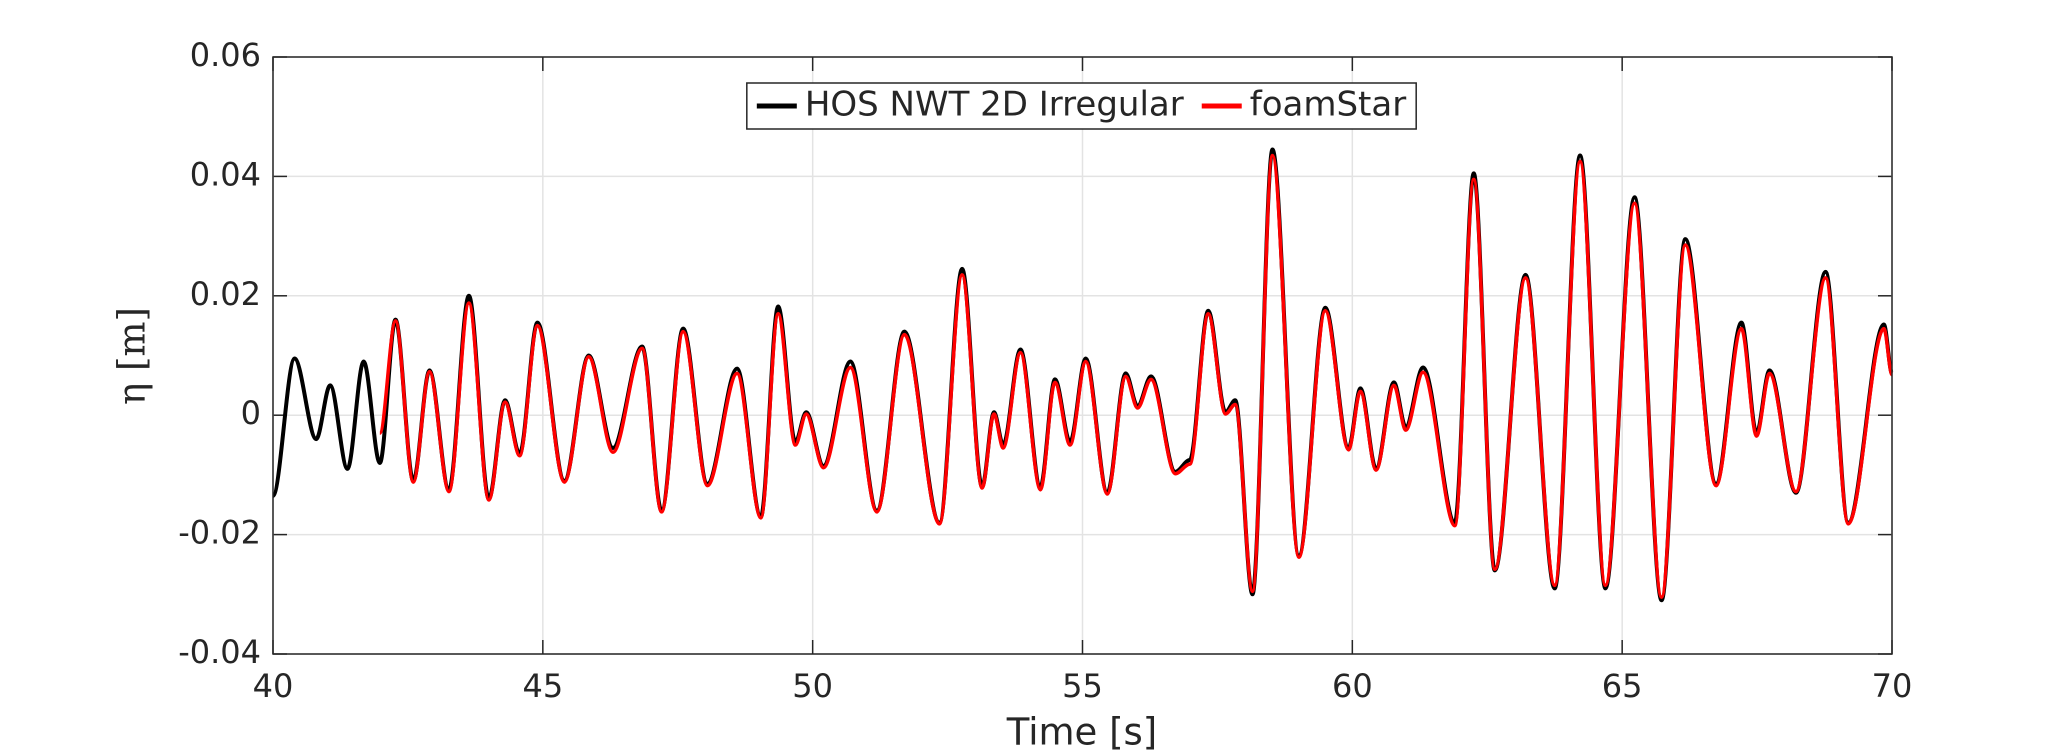 The height and width of the screenshot is (752, 2059). Describe the element at coordinates (273, 686) in the screenshot. I see `x-tick-label: 40` at that location.